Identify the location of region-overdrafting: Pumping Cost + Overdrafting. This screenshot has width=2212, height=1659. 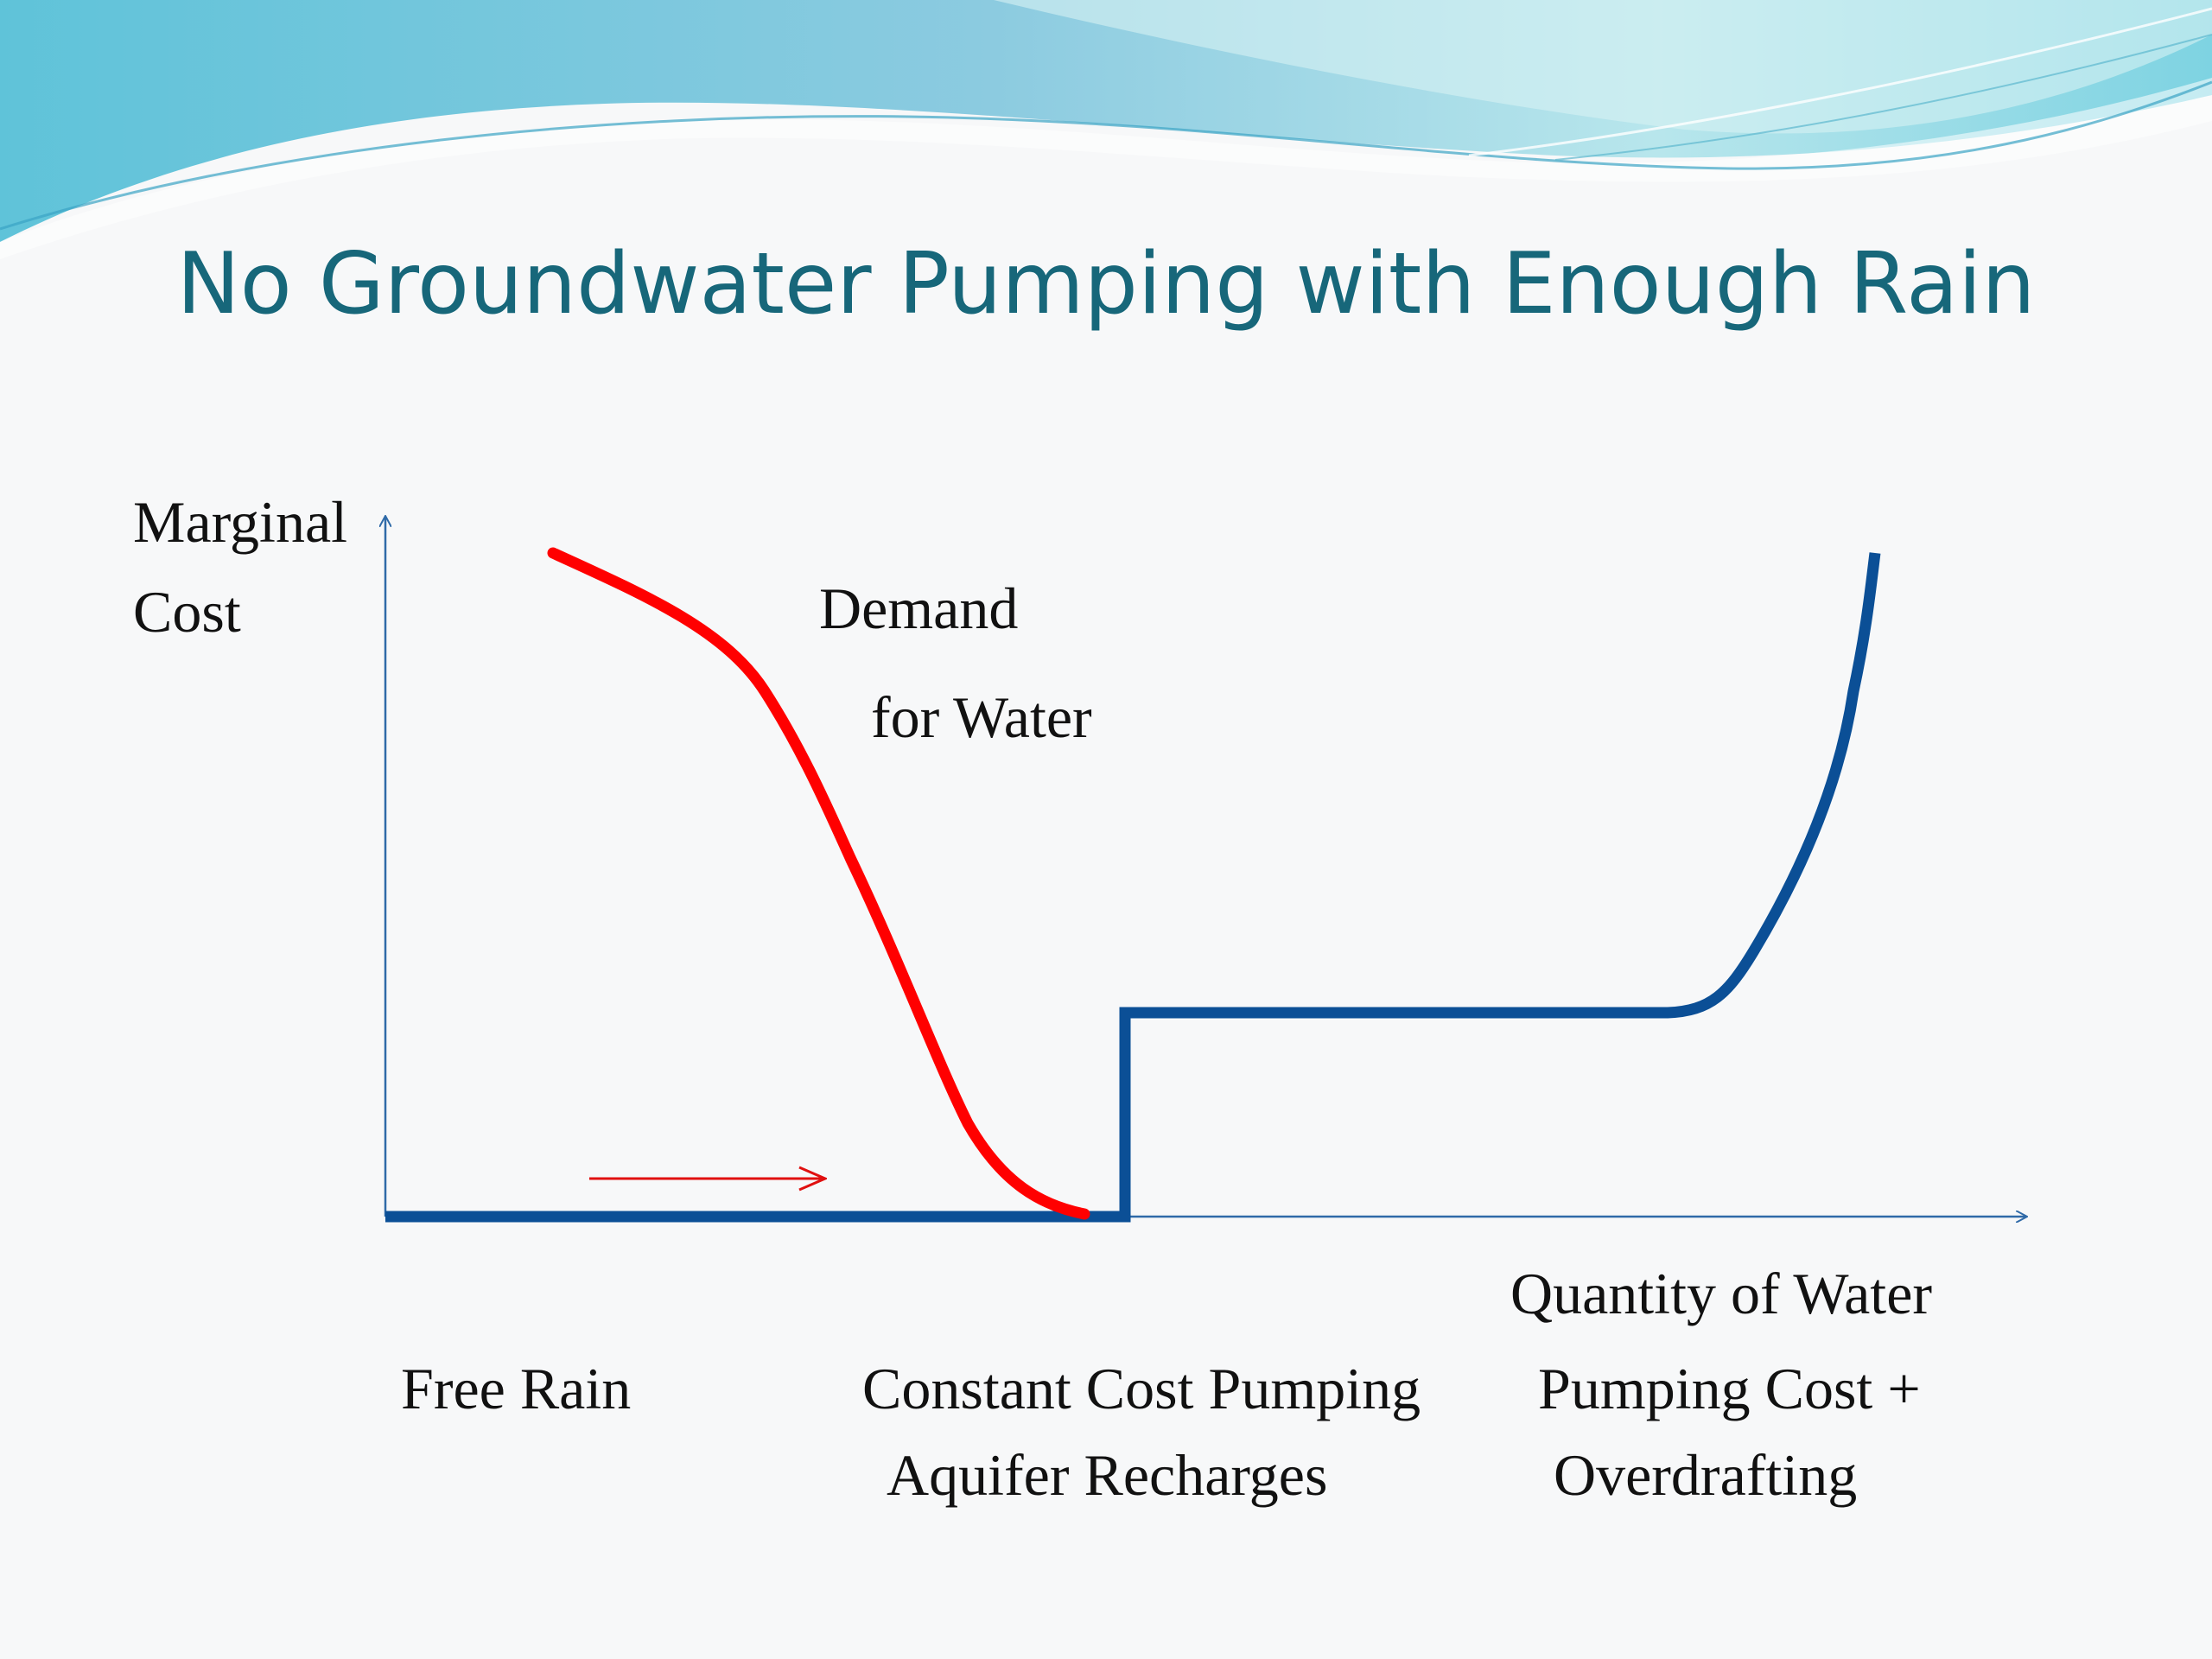
(1729, 1431).